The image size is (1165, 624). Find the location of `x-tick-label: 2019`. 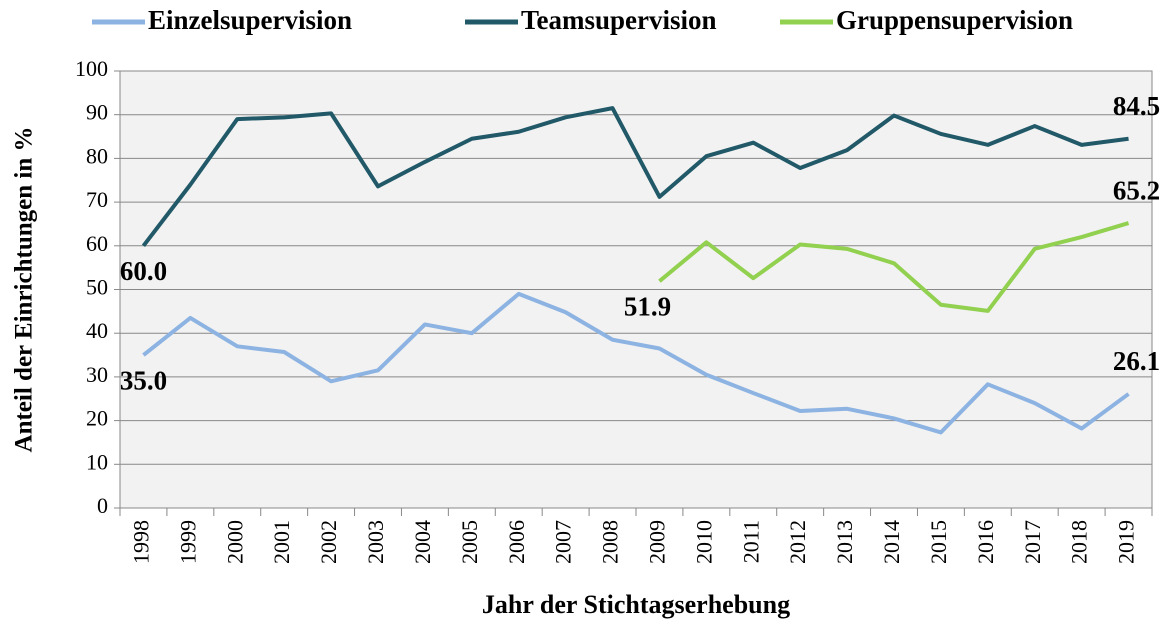

x-tick-label: 2019 is located at coordinates (1126, 542).